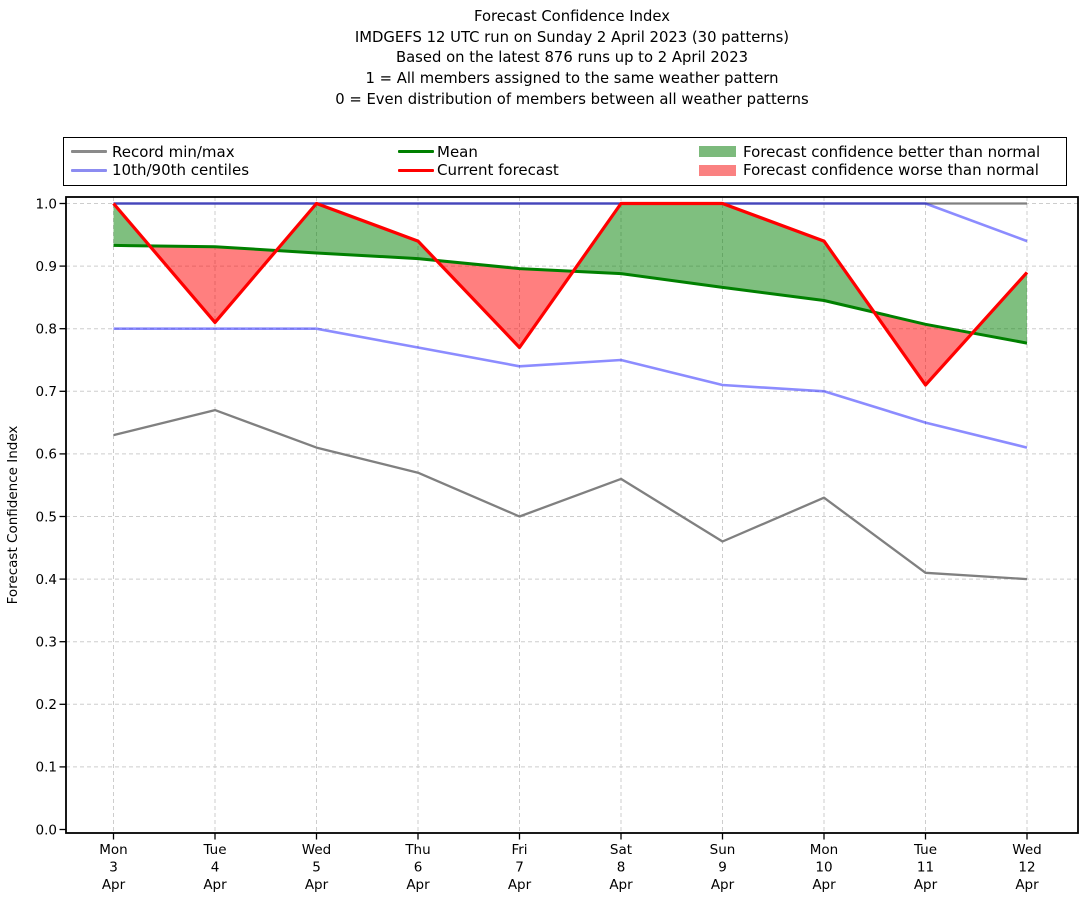  What do you see at coordinates (417, 850) in the screenshot?
I see `x-tick-label: Thu` at bounding box center [417, 850].